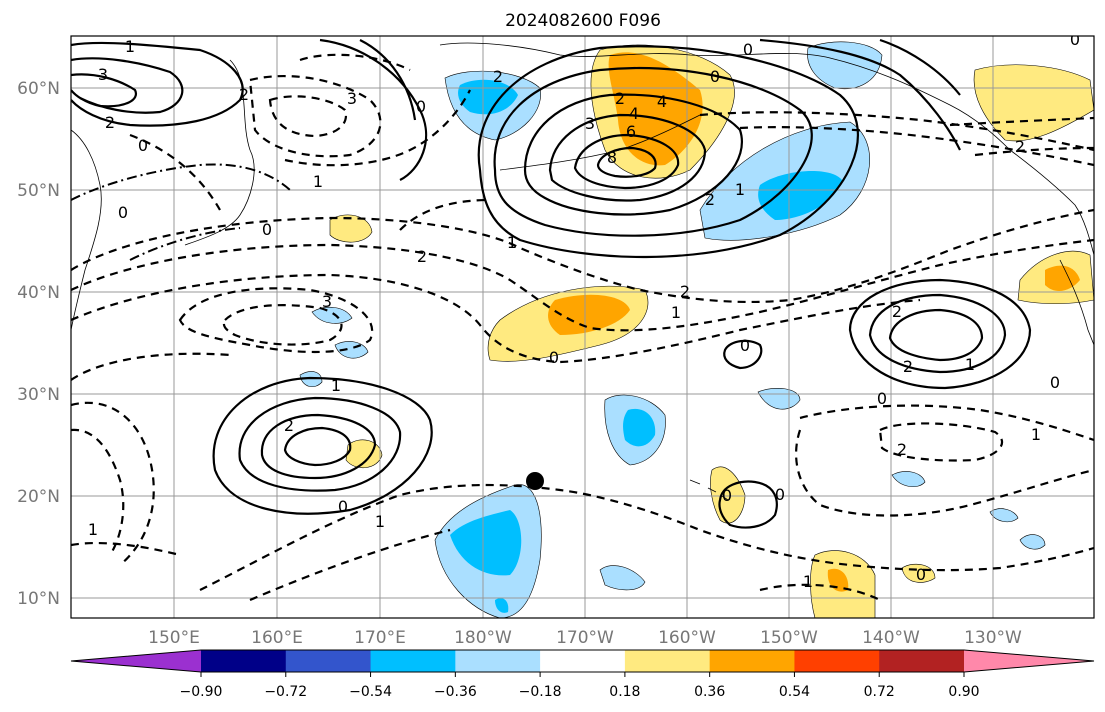 The height and width of the screenshot is (712, 1105). I want to click on lat-label: 20°N, so click(38, 497).